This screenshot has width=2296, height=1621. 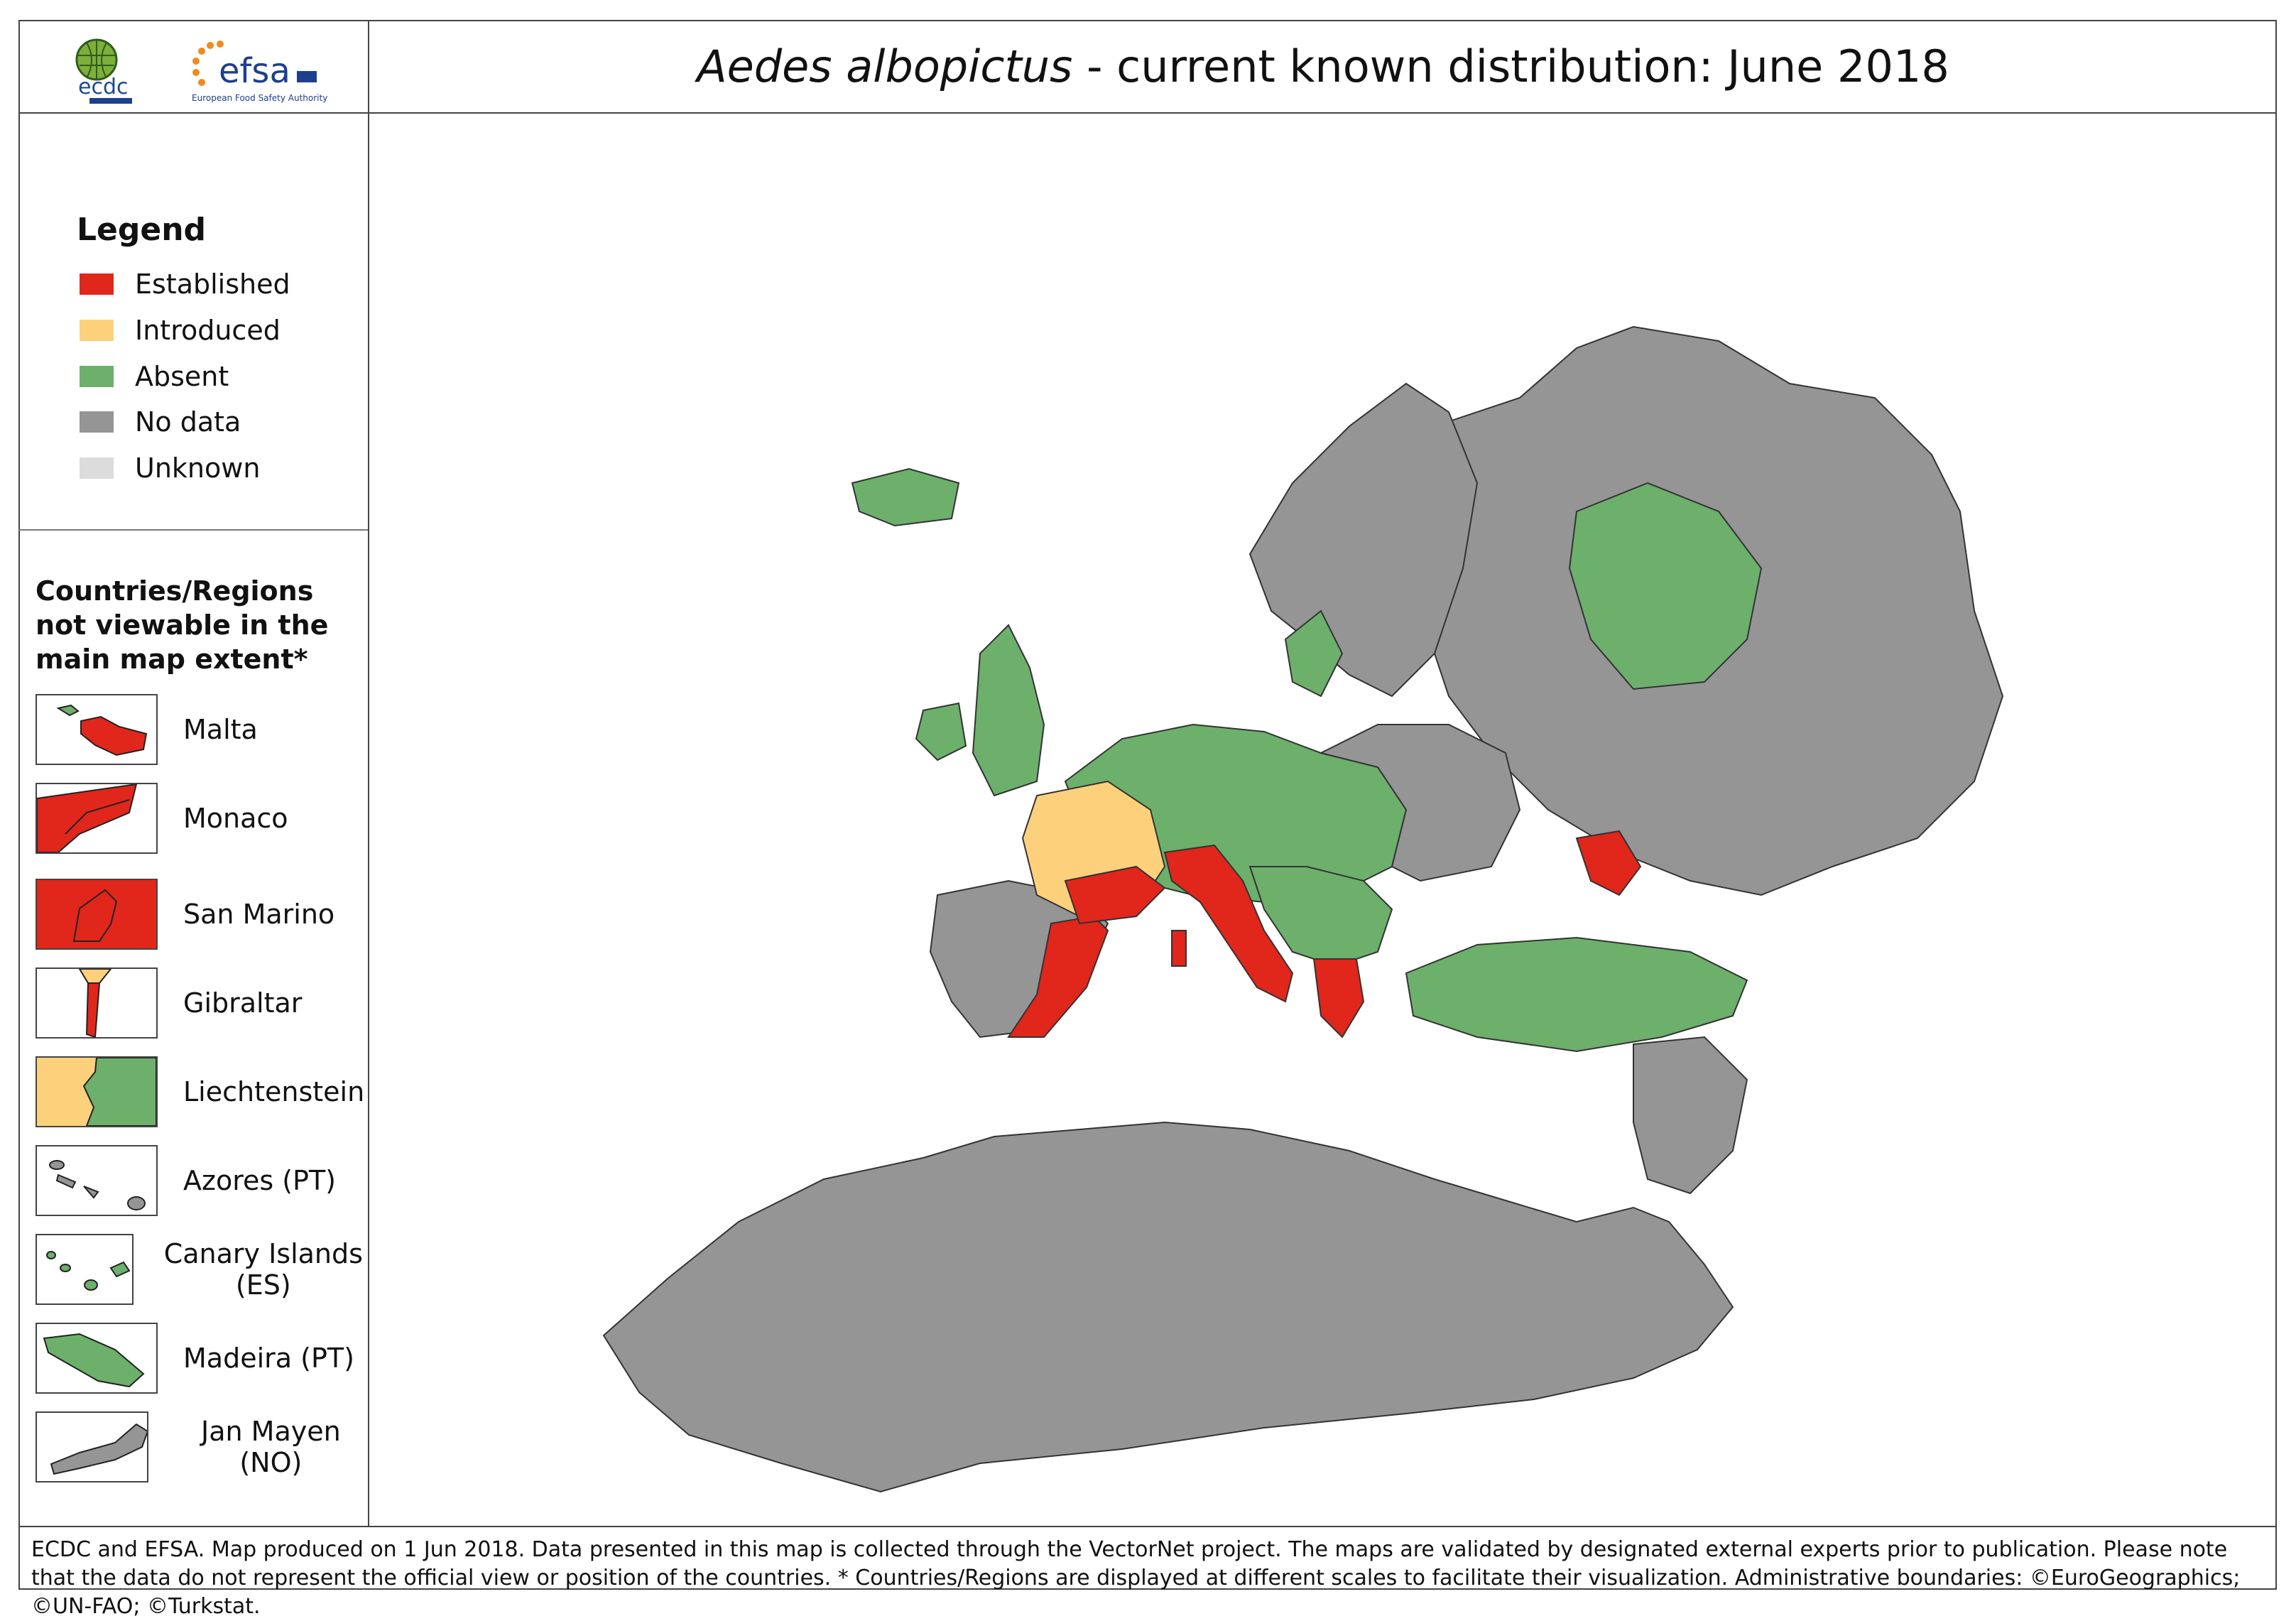 I want to click on ireland-region, so click(x=941, y=732).